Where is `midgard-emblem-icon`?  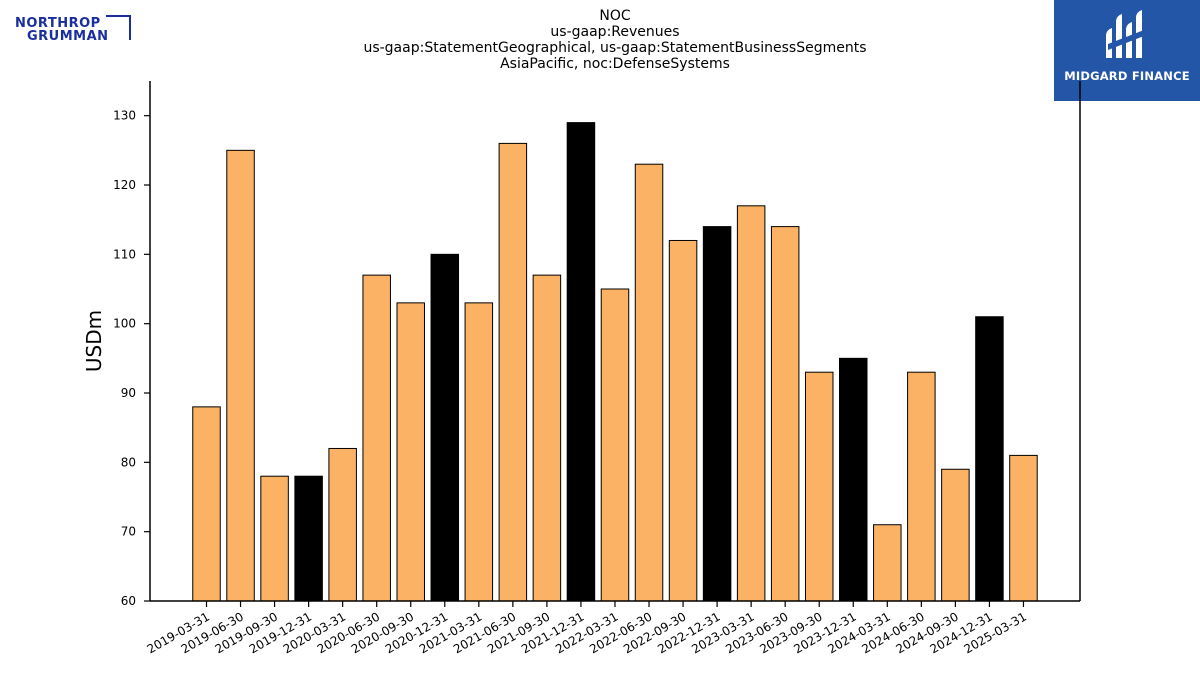 midgard-emblem-icon is located at coordinates (1125, 34).